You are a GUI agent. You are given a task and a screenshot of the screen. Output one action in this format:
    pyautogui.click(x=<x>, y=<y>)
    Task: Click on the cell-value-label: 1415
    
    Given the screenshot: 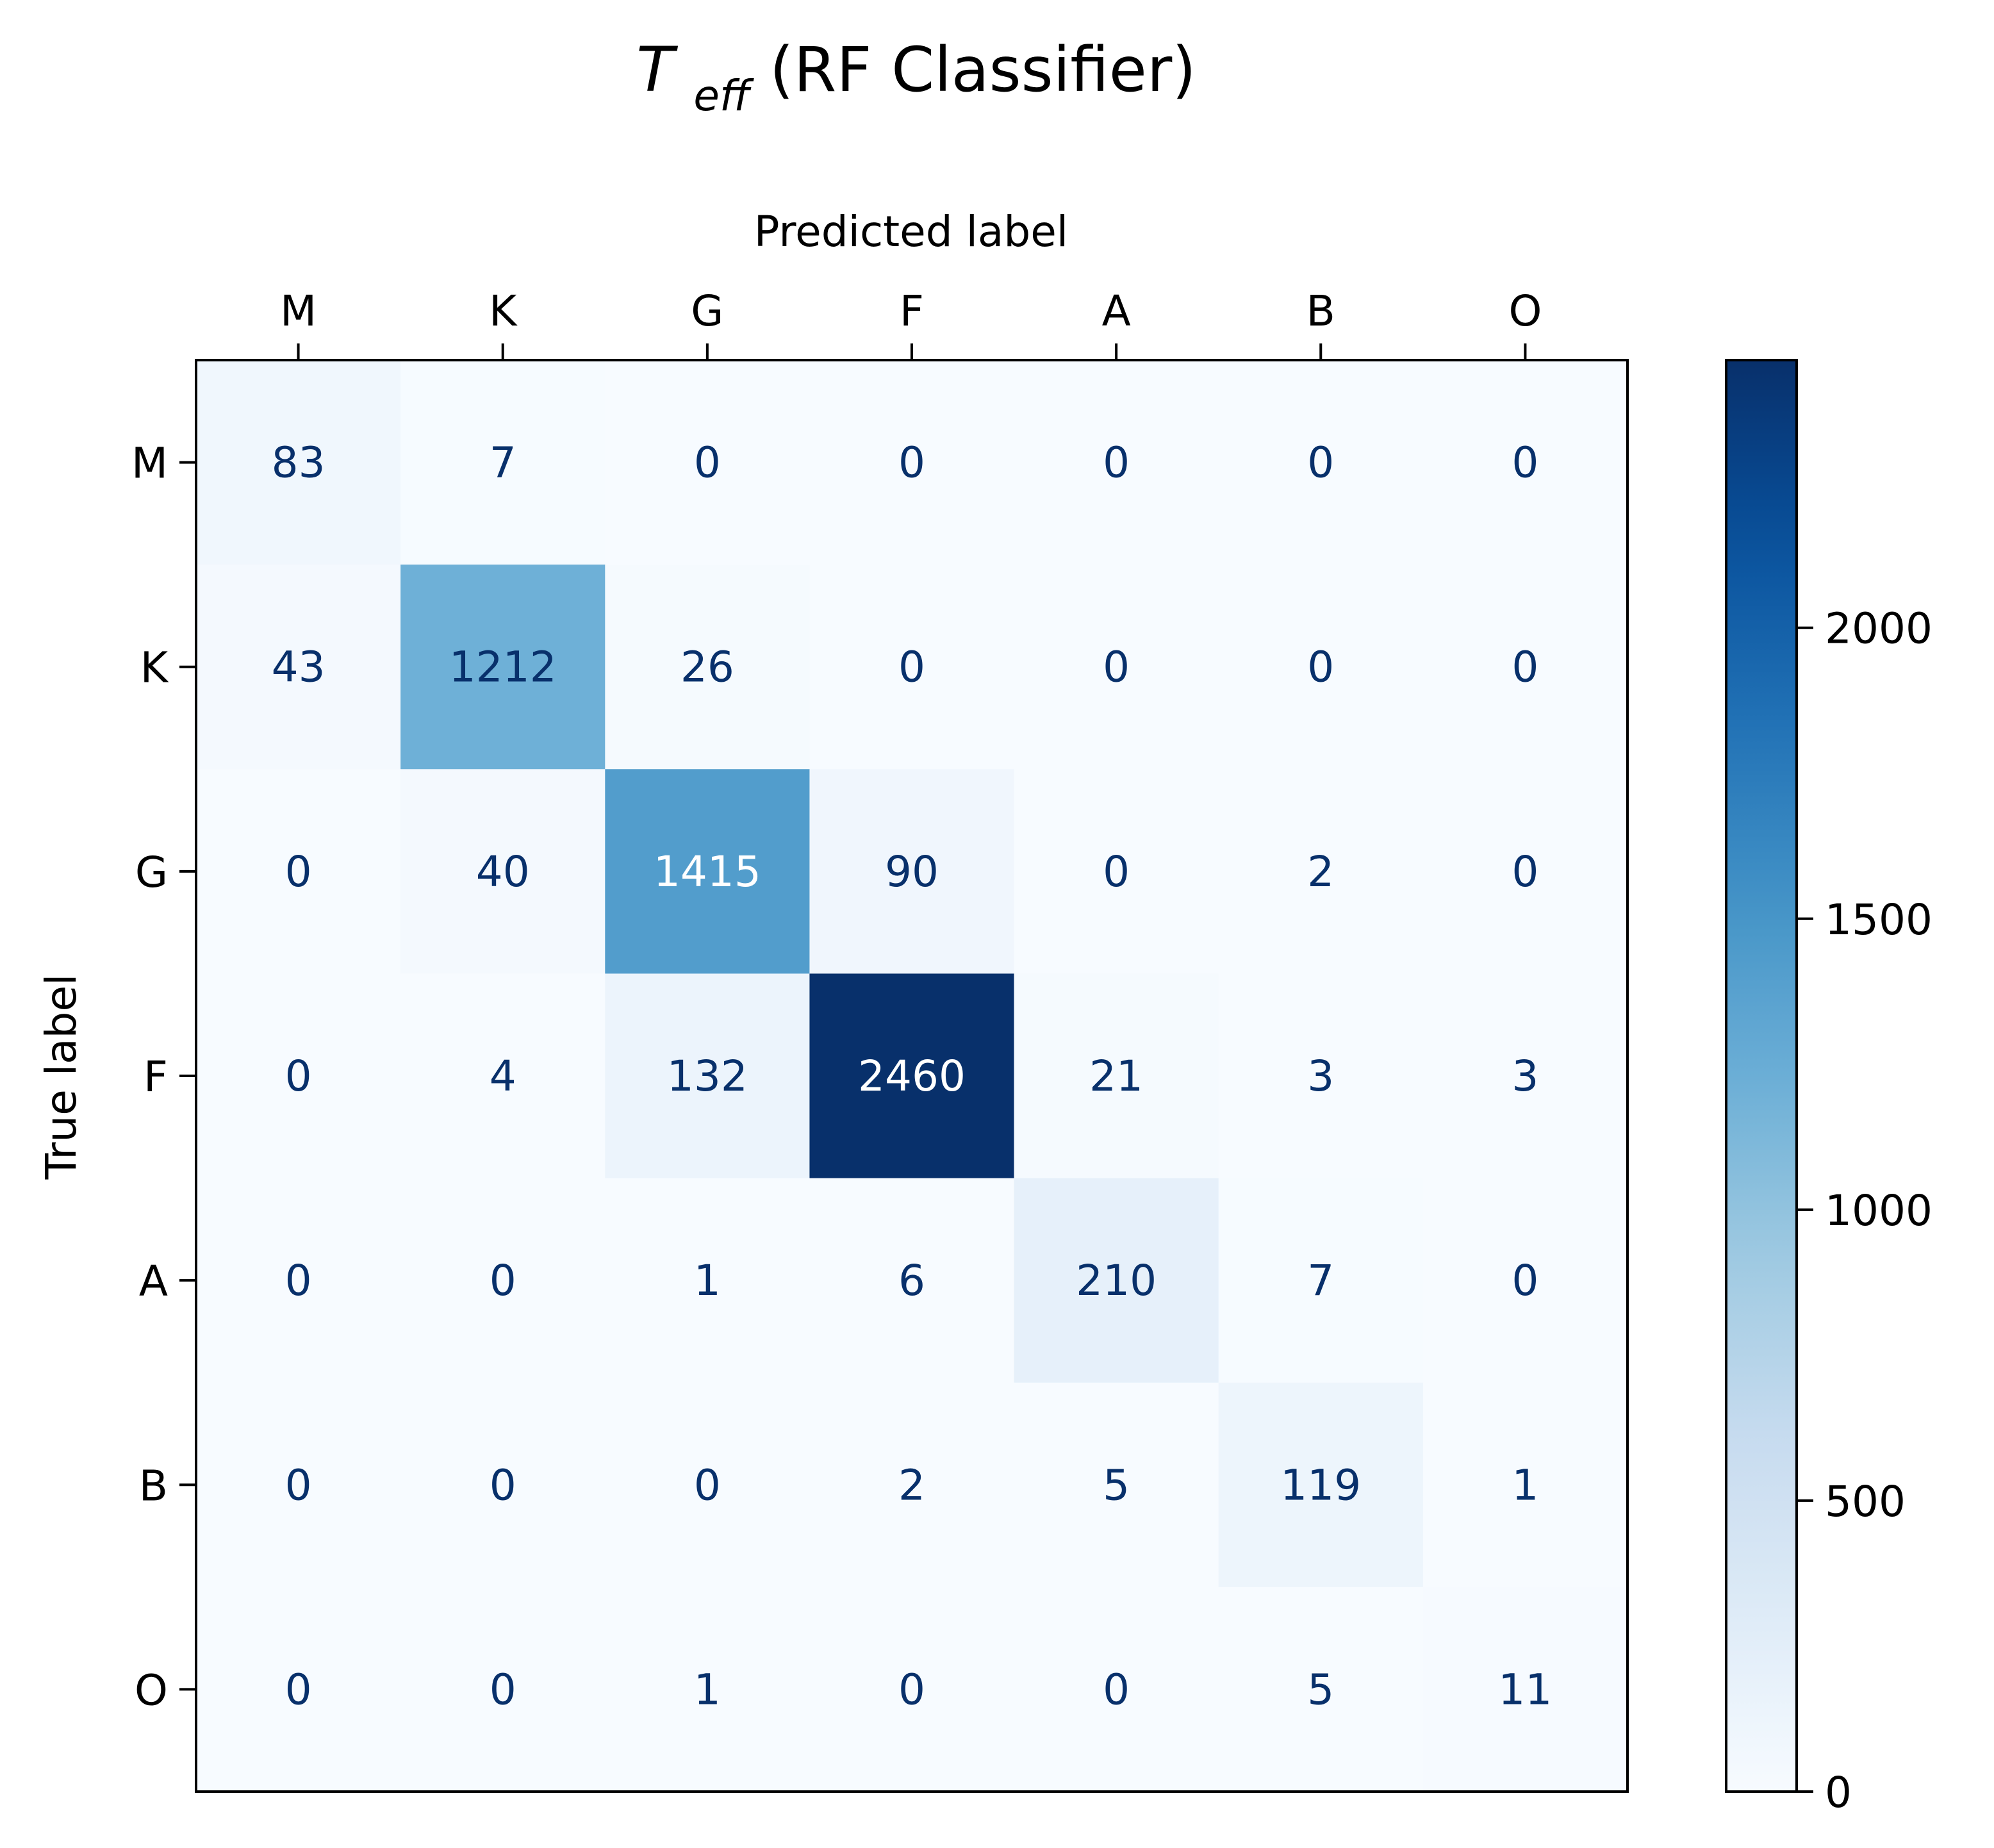 What is the action you would take?
    pyautogui.click(x=707, y=871)
    